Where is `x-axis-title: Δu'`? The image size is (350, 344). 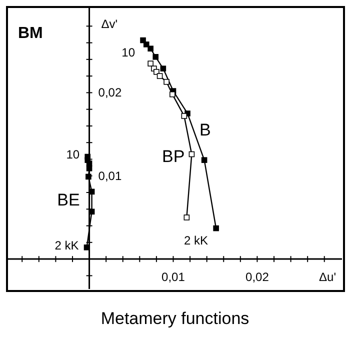
x-axis-title: Δu' is located at coordinates (327, 277).